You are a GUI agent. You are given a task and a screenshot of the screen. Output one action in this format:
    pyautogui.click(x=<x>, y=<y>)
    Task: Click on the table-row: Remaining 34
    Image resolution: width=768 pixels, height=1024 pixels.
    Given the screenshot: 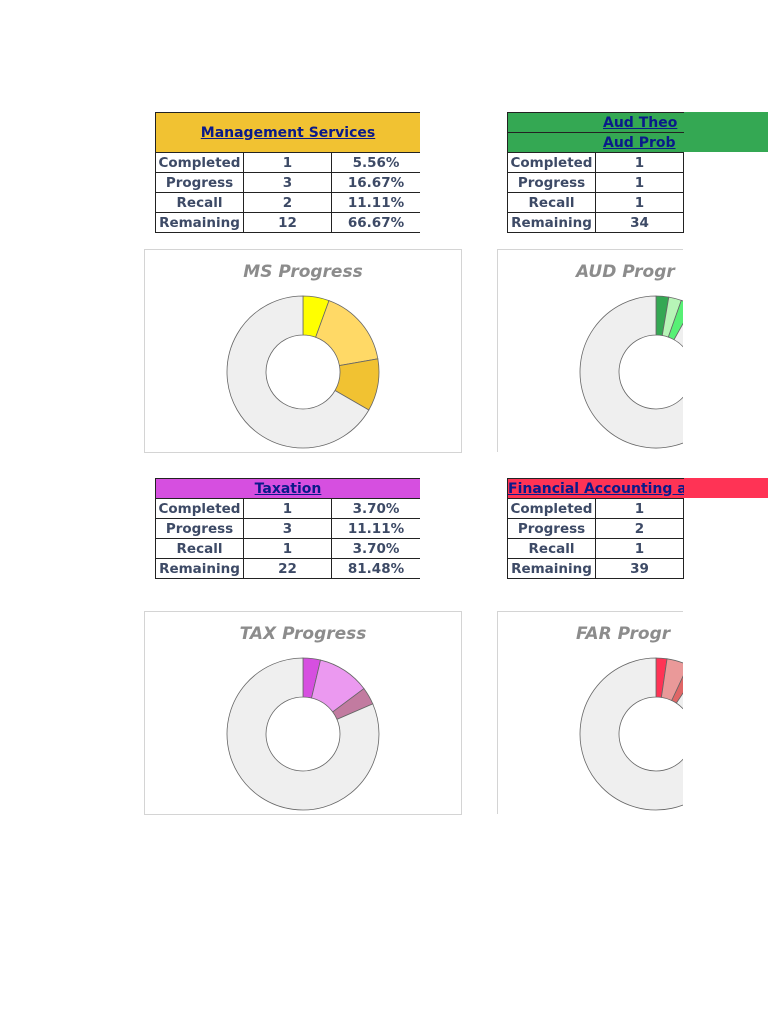 What is the action you would take?
    pyautogui.click(x=595, y=222)
    